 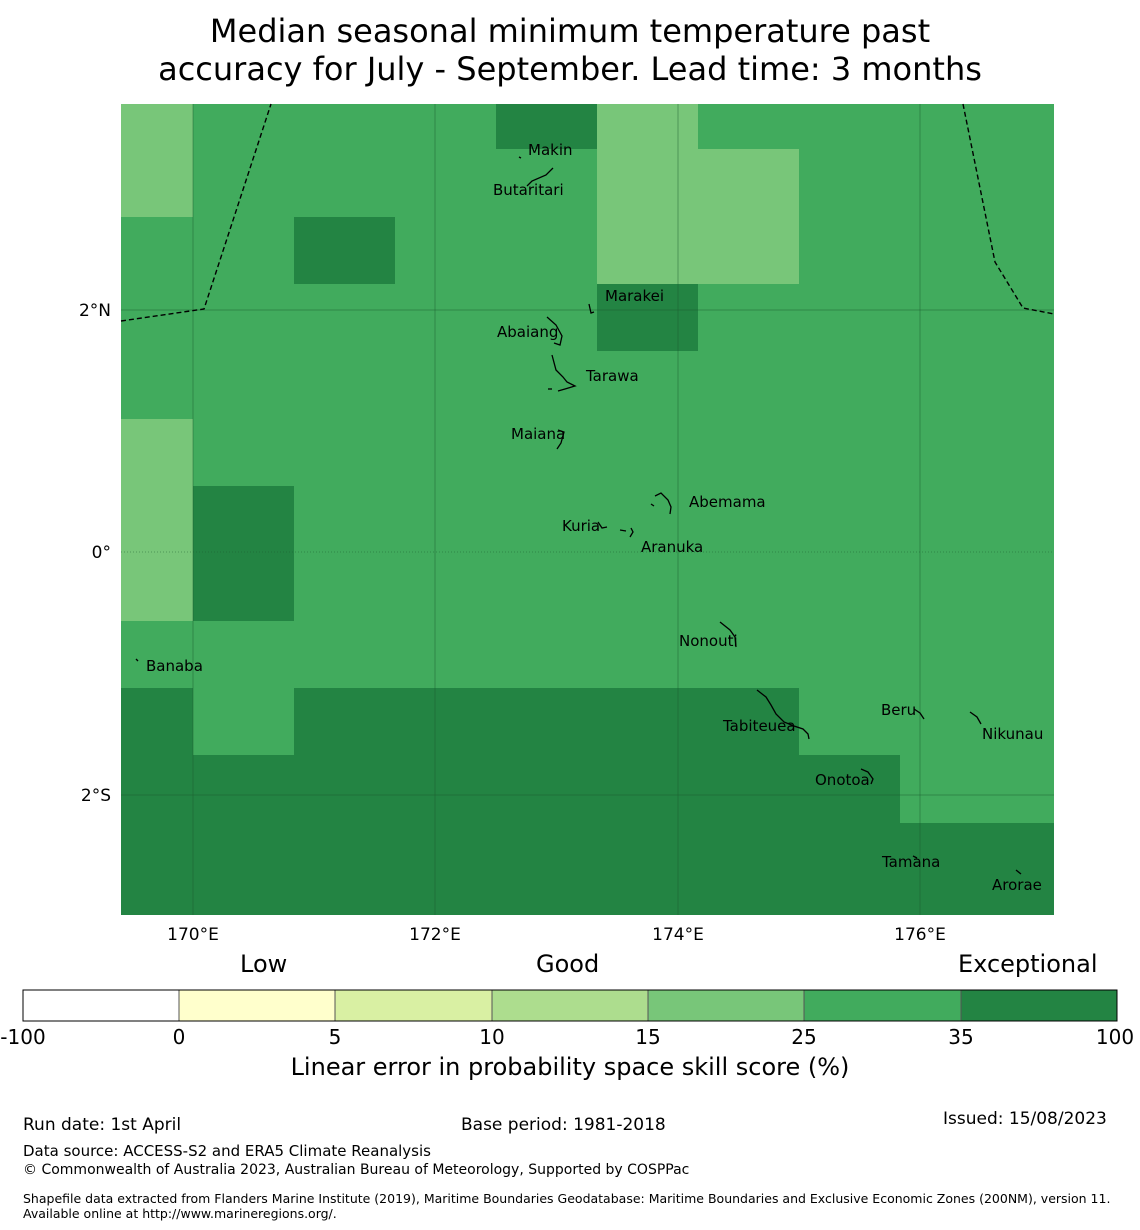 I want to click on island-shape-kuria, so click(x=602, y=525).